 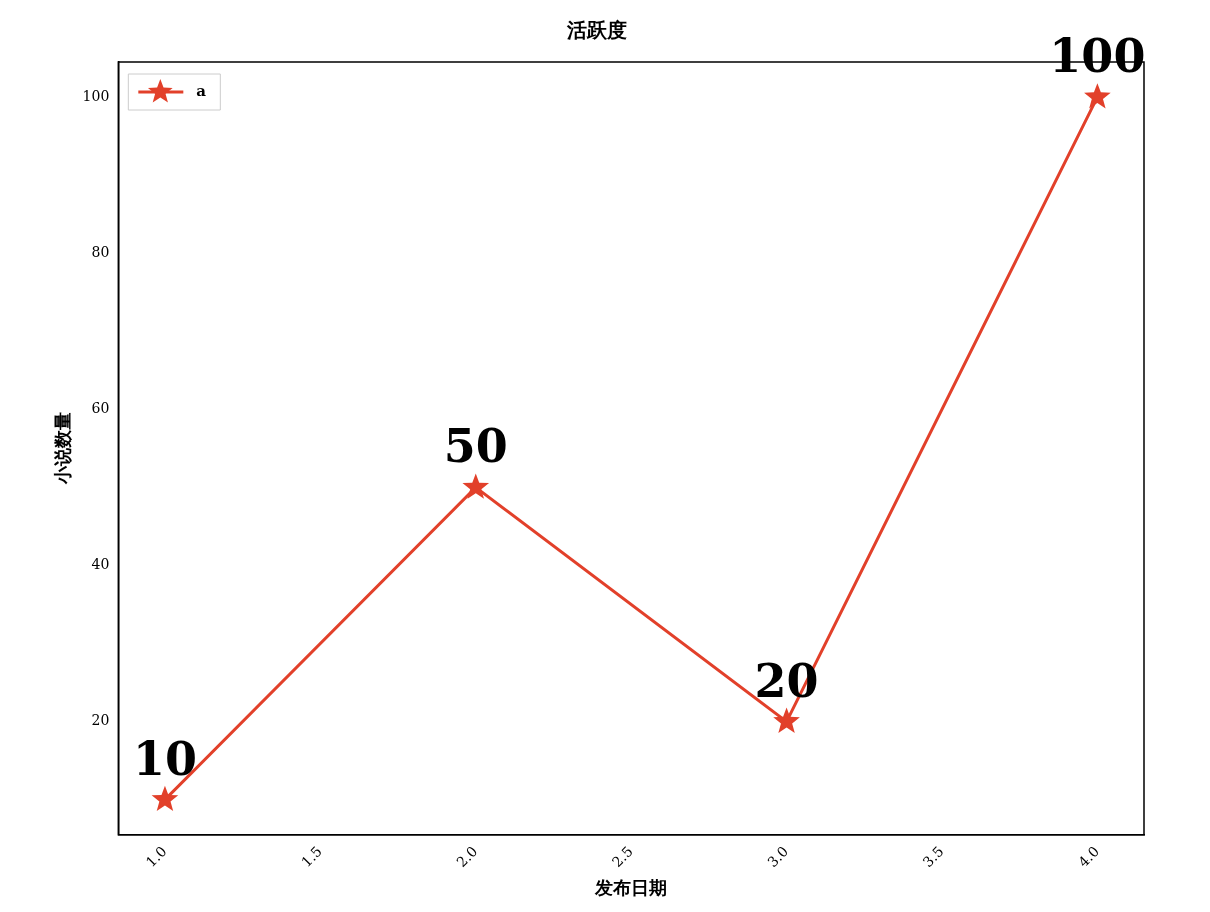 What do you see at coordinates (63, 449) in the screenshot?
I see `y-axis-title: 小说数量` at bounding box center [63, 449].